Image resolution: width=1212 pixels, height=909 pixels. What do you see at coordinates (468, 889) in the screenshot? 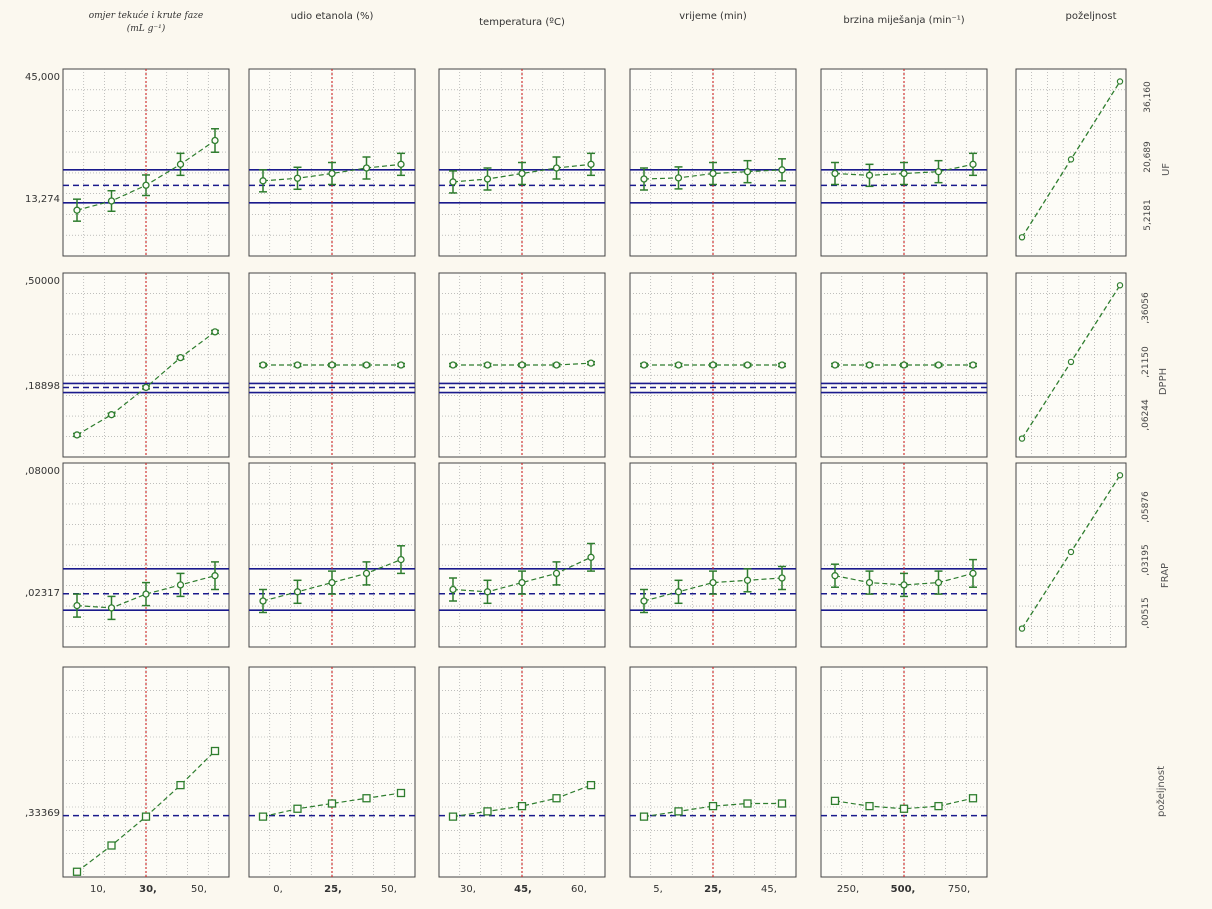
I see `xtick-c2-0: 30,` at bounding box center [468, 889].